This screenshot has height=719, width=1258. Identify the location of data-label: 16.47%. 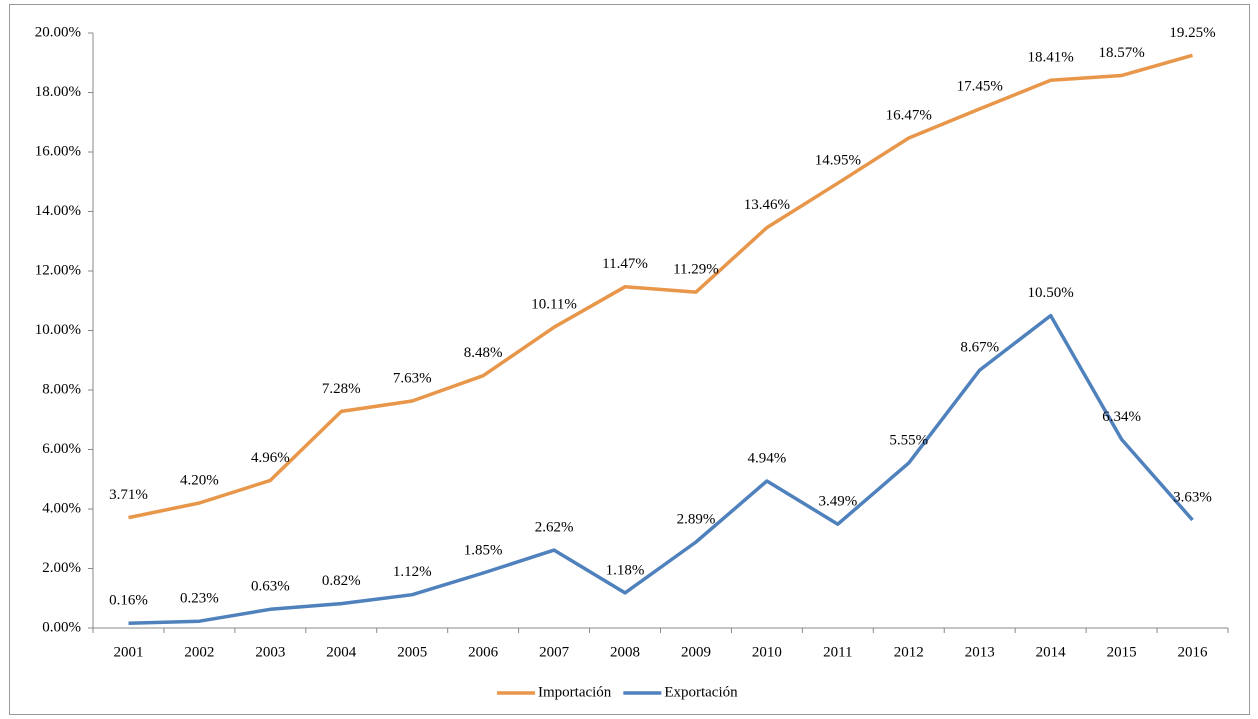
(909, 115).